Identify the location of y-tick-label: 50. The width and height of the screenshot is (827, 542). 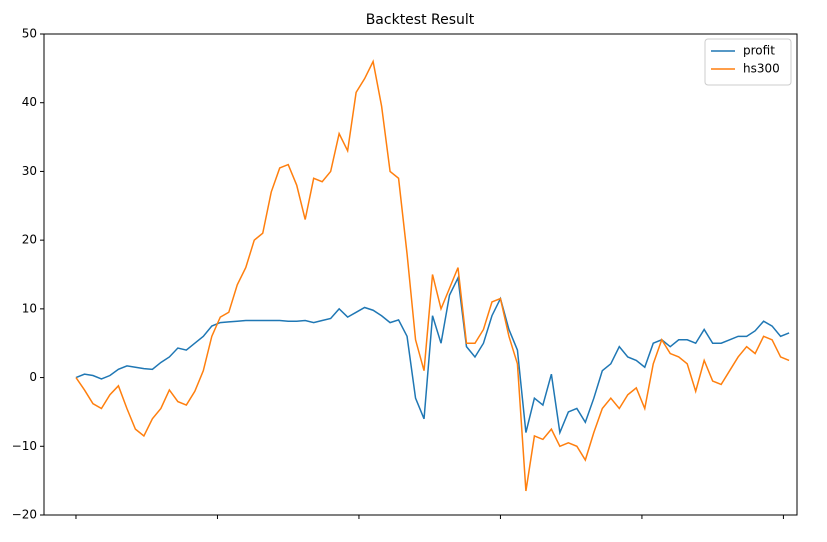
(29, 34).